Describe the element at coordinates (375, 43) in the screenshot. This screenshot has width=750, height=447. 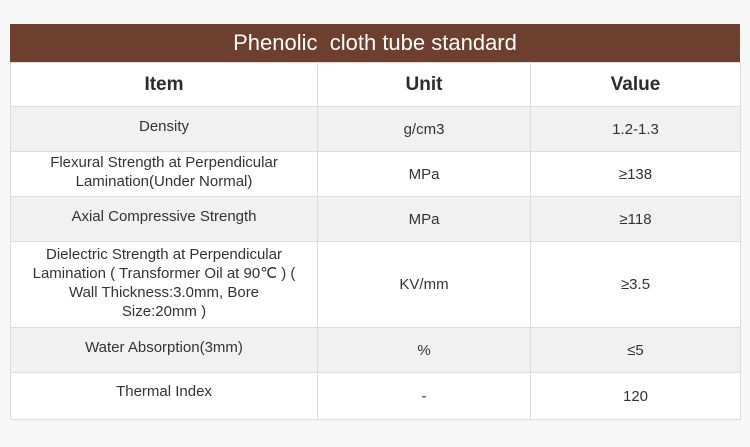
I see `table-title: Phenolic cloth tube standard` at that location.